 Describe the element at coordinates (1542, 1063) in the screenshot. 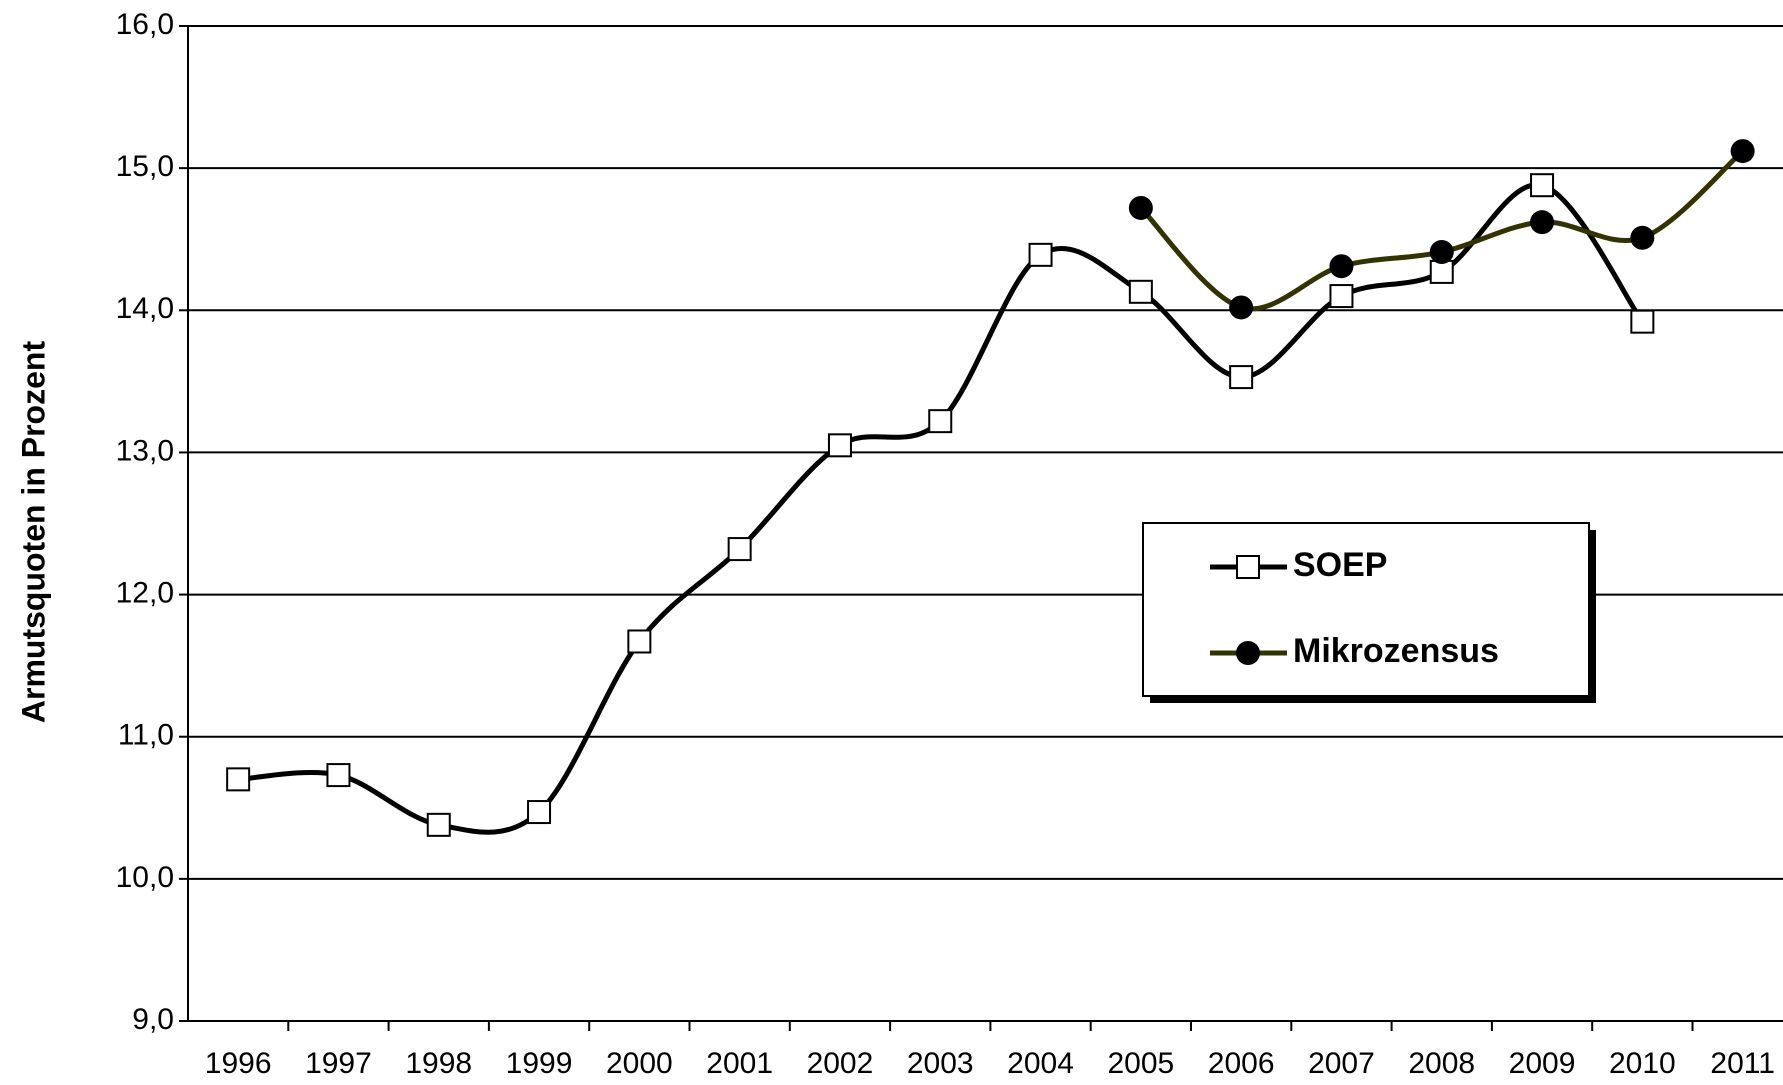

I see `x-tick-label: 2009` at that location.